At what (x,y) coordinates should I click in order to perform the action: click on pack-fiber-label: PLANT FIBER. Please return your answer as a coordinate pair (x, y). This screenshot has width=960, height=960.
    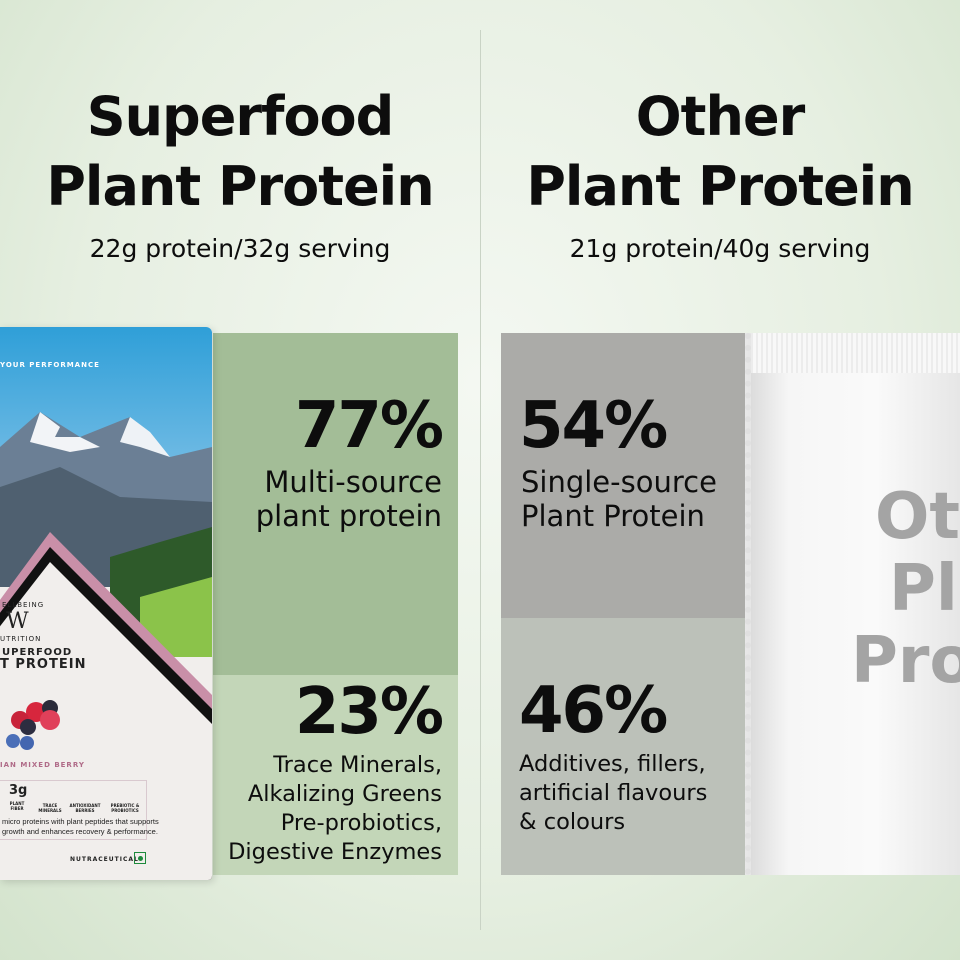
    Looking at the image, I should click on (17, 806).